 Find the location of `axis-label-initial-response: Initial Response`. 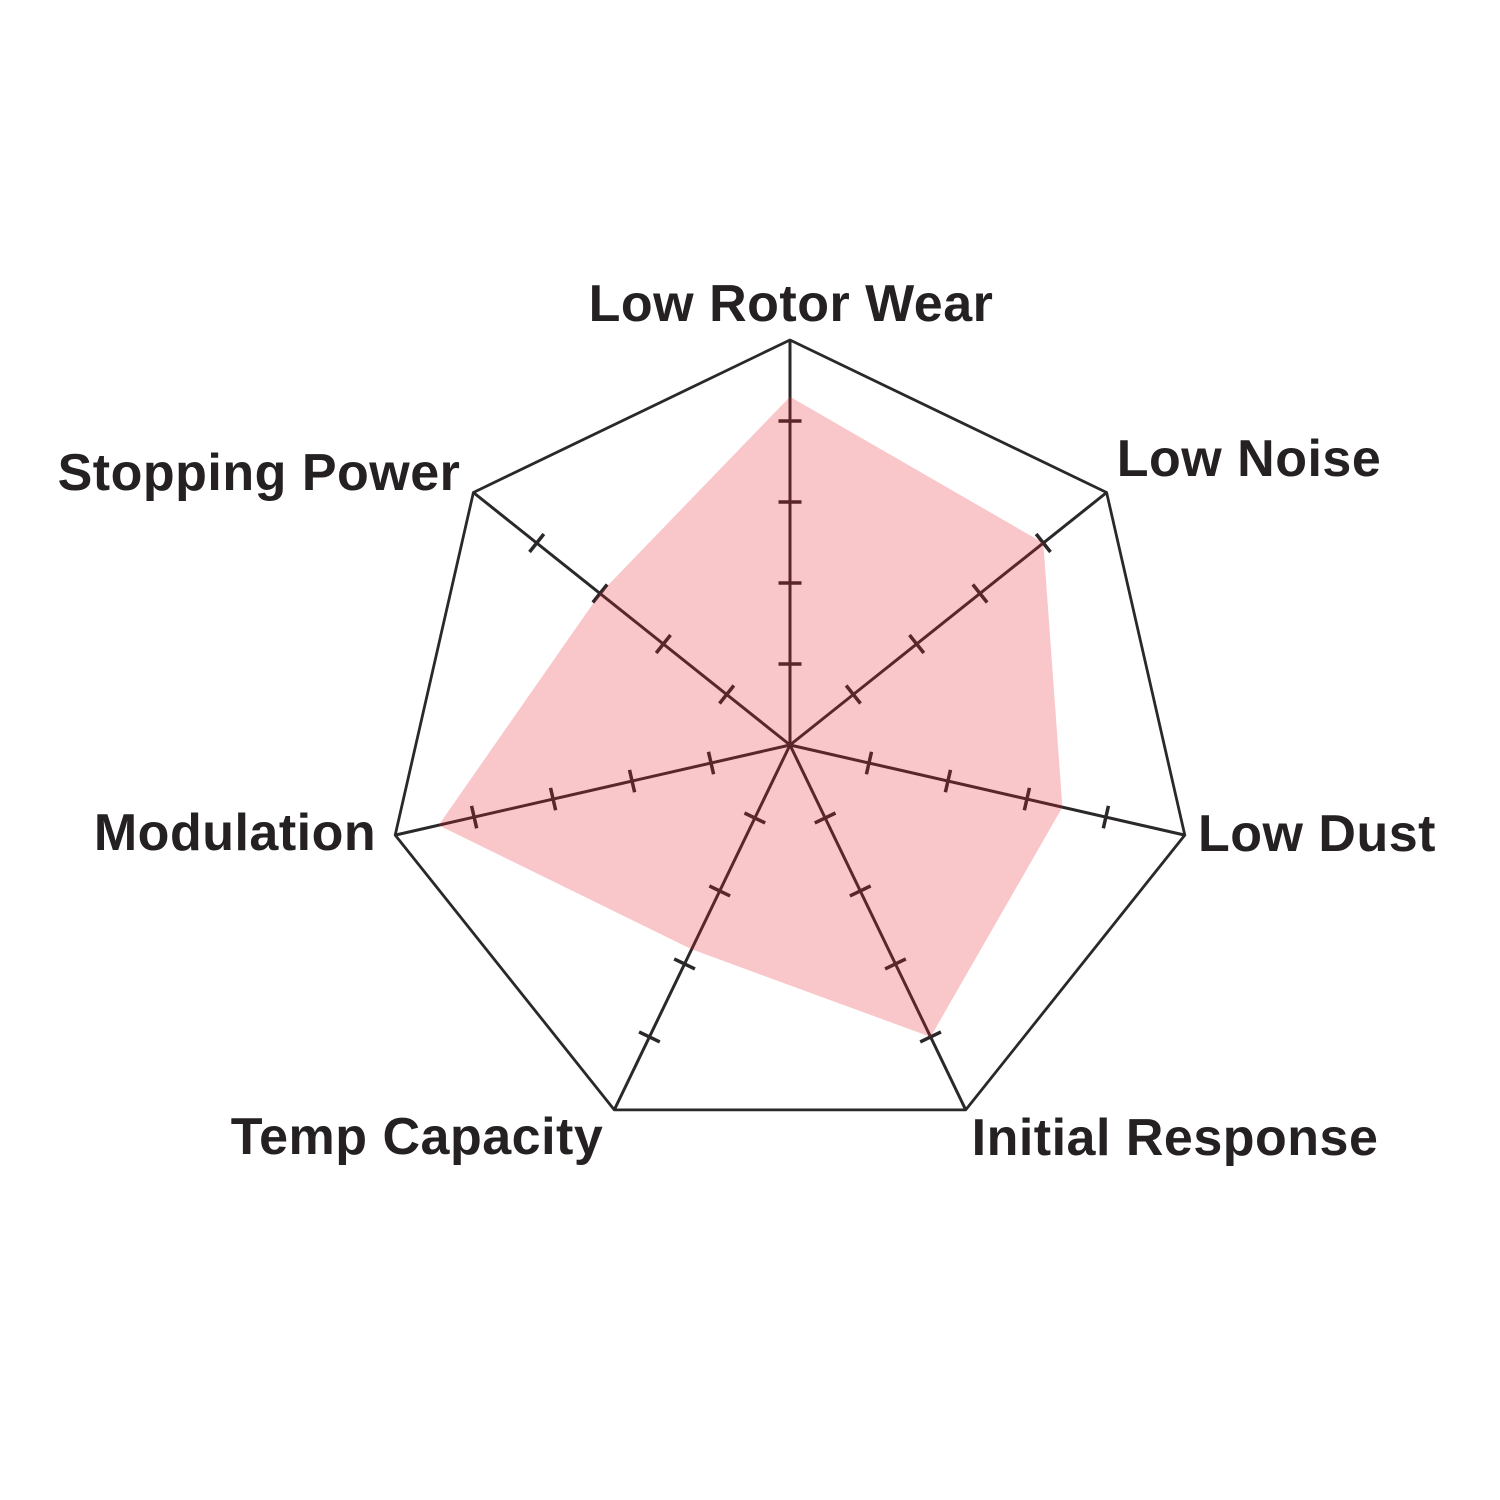

axis-label-initial-response: Initial Response is located at coordinates (1175, 1138).